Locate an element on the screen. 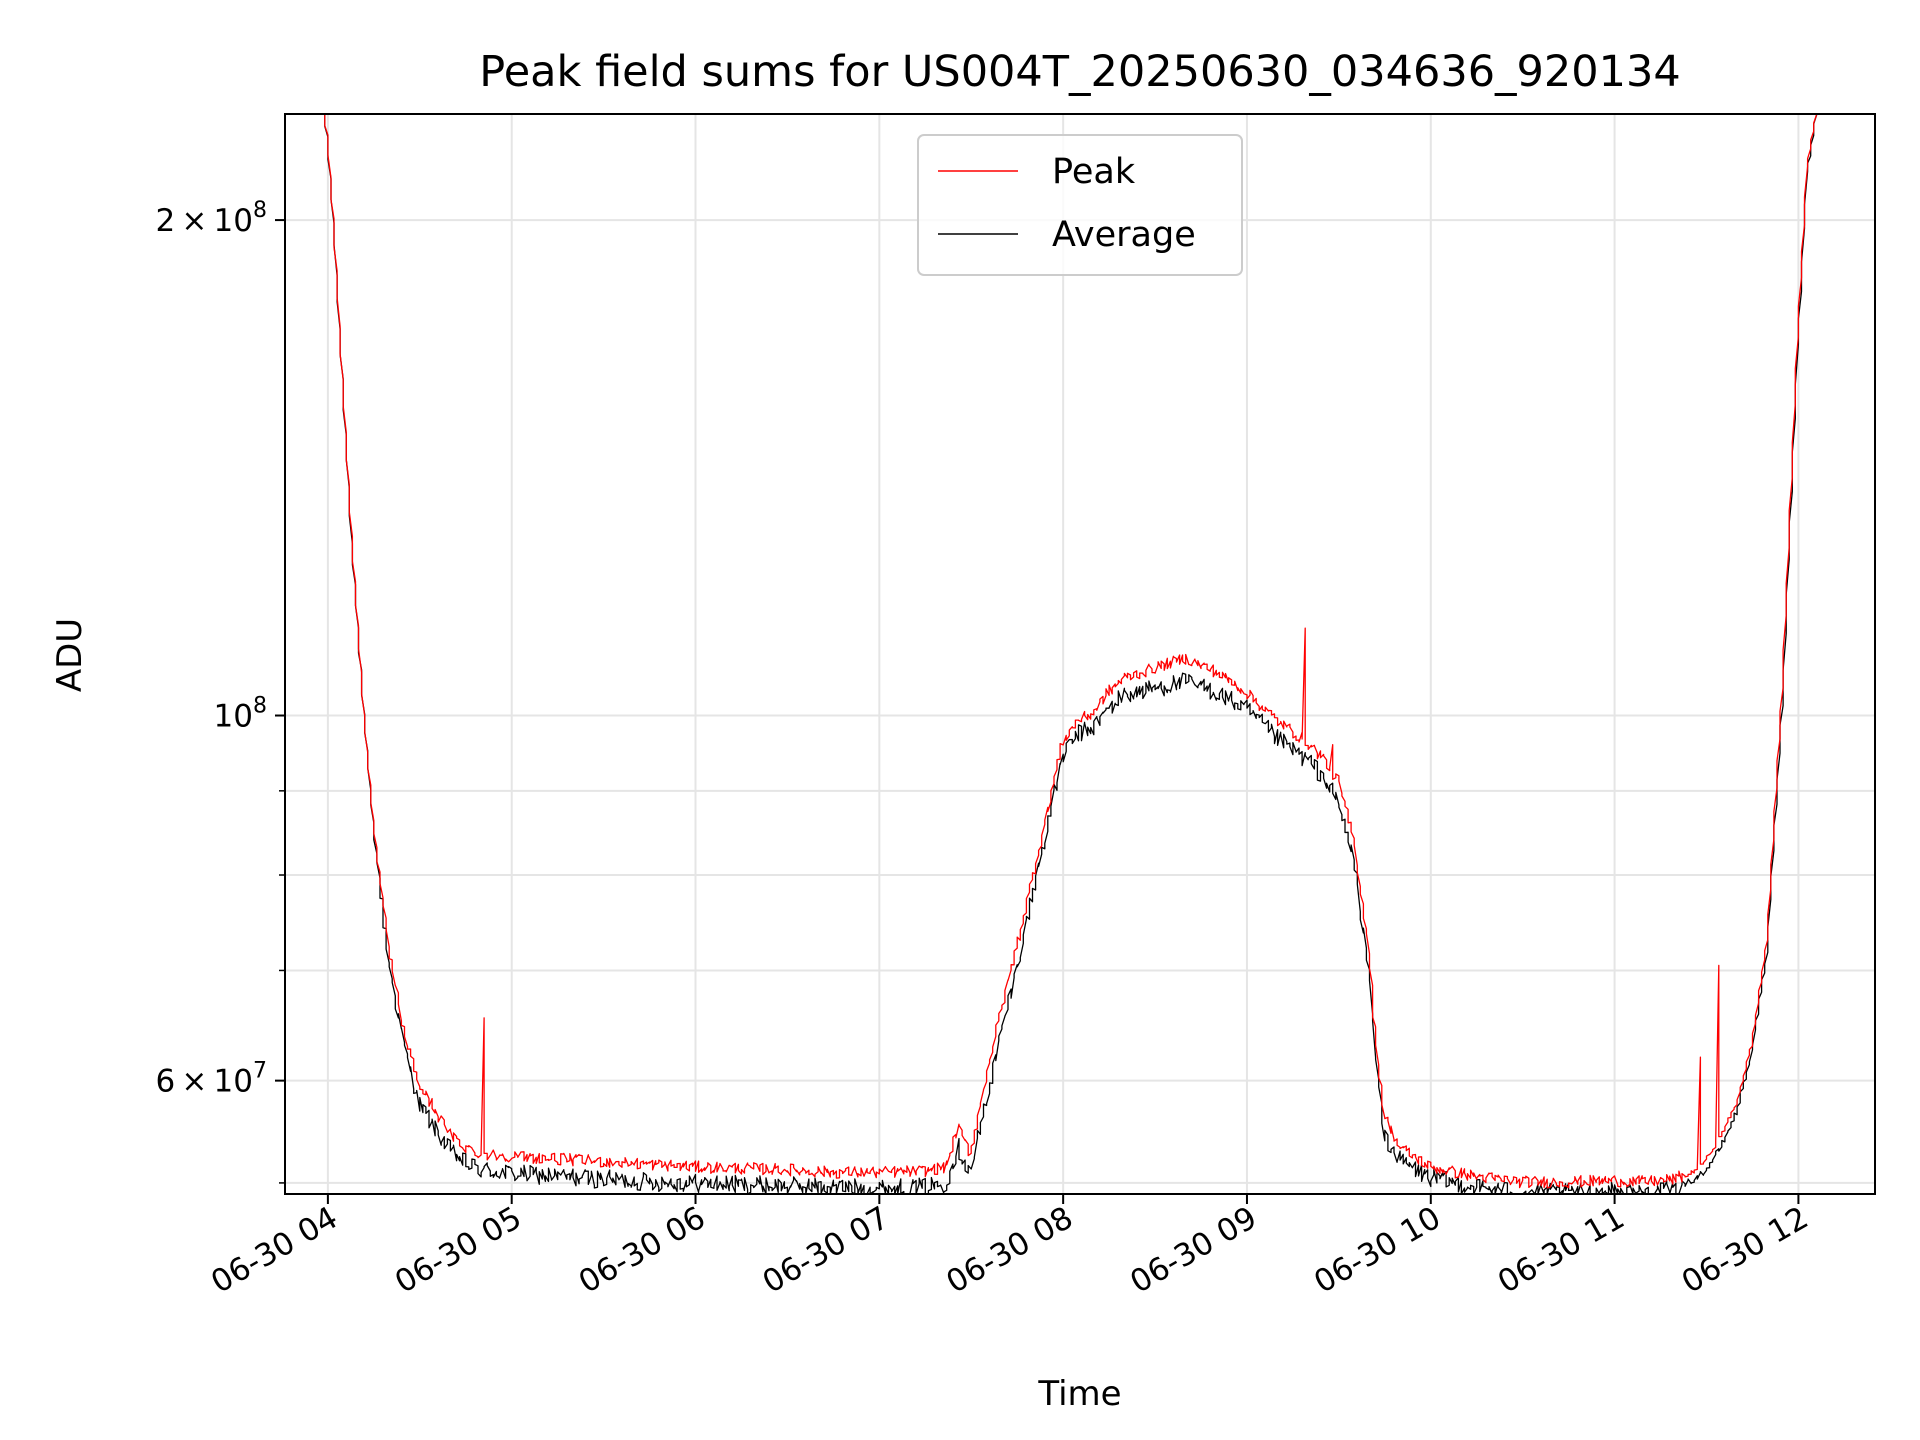  legend: Peak Average is located at coordinates (1080, 205).